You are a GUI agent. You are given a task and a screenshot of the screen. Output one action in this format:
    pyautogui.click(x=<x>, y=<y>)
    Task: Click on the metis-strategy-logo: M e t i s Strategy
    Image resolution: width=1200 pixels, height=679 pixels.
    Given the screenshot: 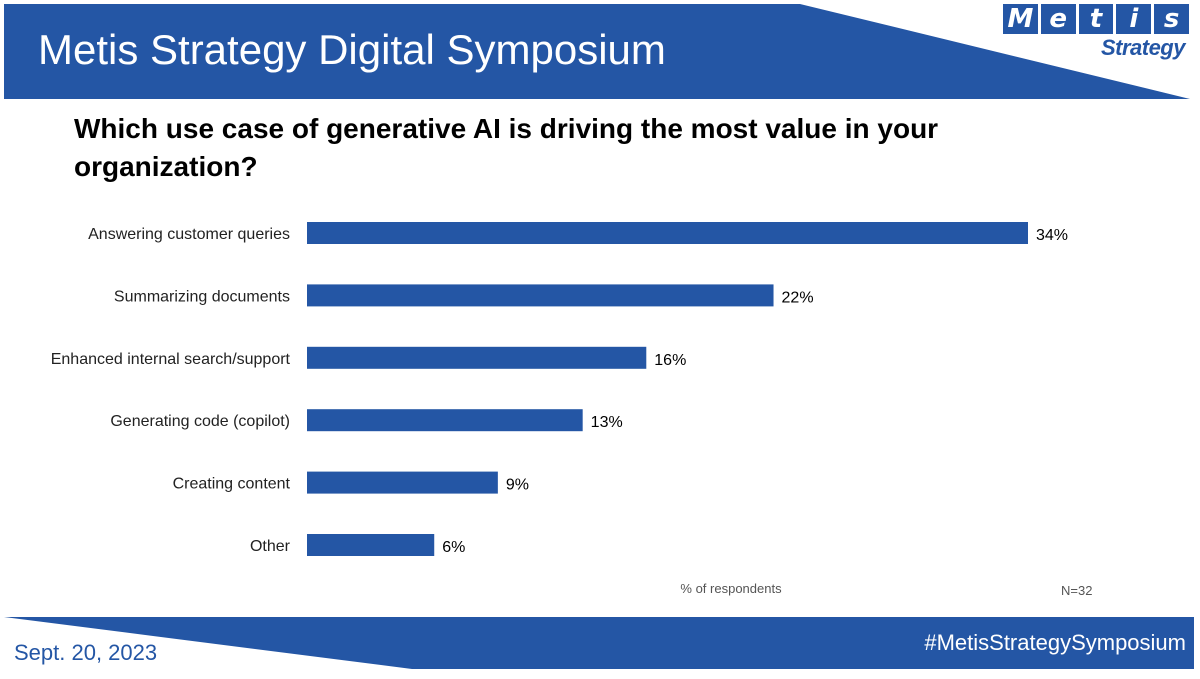 What is the action you would take?
    pyautogui.click(x=1096, y=32)
    